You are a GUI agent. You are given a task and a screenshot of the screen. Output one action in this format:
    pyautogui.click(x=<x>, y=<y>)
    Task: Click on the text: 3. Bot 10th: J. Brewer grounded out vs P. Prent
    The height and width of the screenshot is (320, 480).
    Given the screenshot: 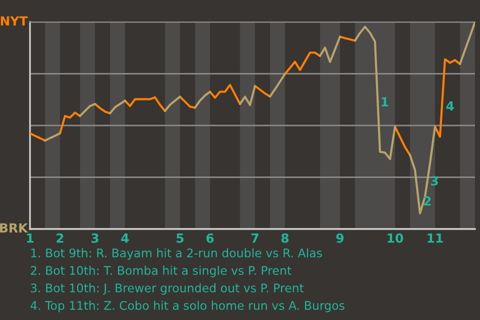 What is the action you would take?
    pyautogui.click(x=167, y=289)
    